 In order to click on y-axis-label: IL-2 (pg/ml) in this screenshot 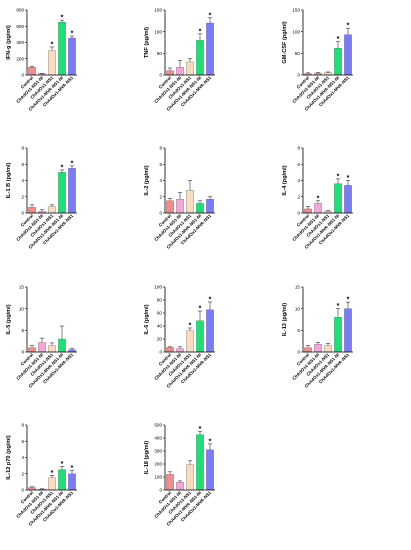, I will do `click(147, 180)`.